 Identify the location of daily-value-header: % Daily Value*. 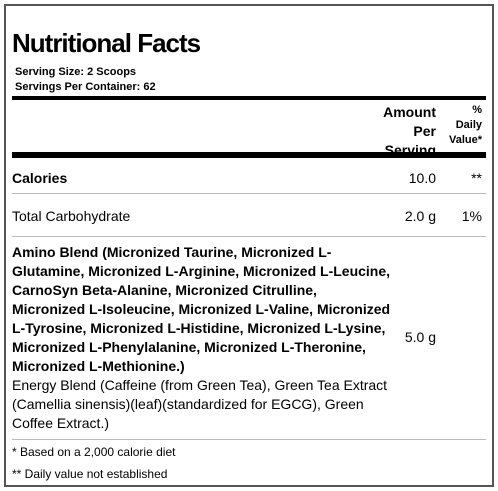
(457, 125).